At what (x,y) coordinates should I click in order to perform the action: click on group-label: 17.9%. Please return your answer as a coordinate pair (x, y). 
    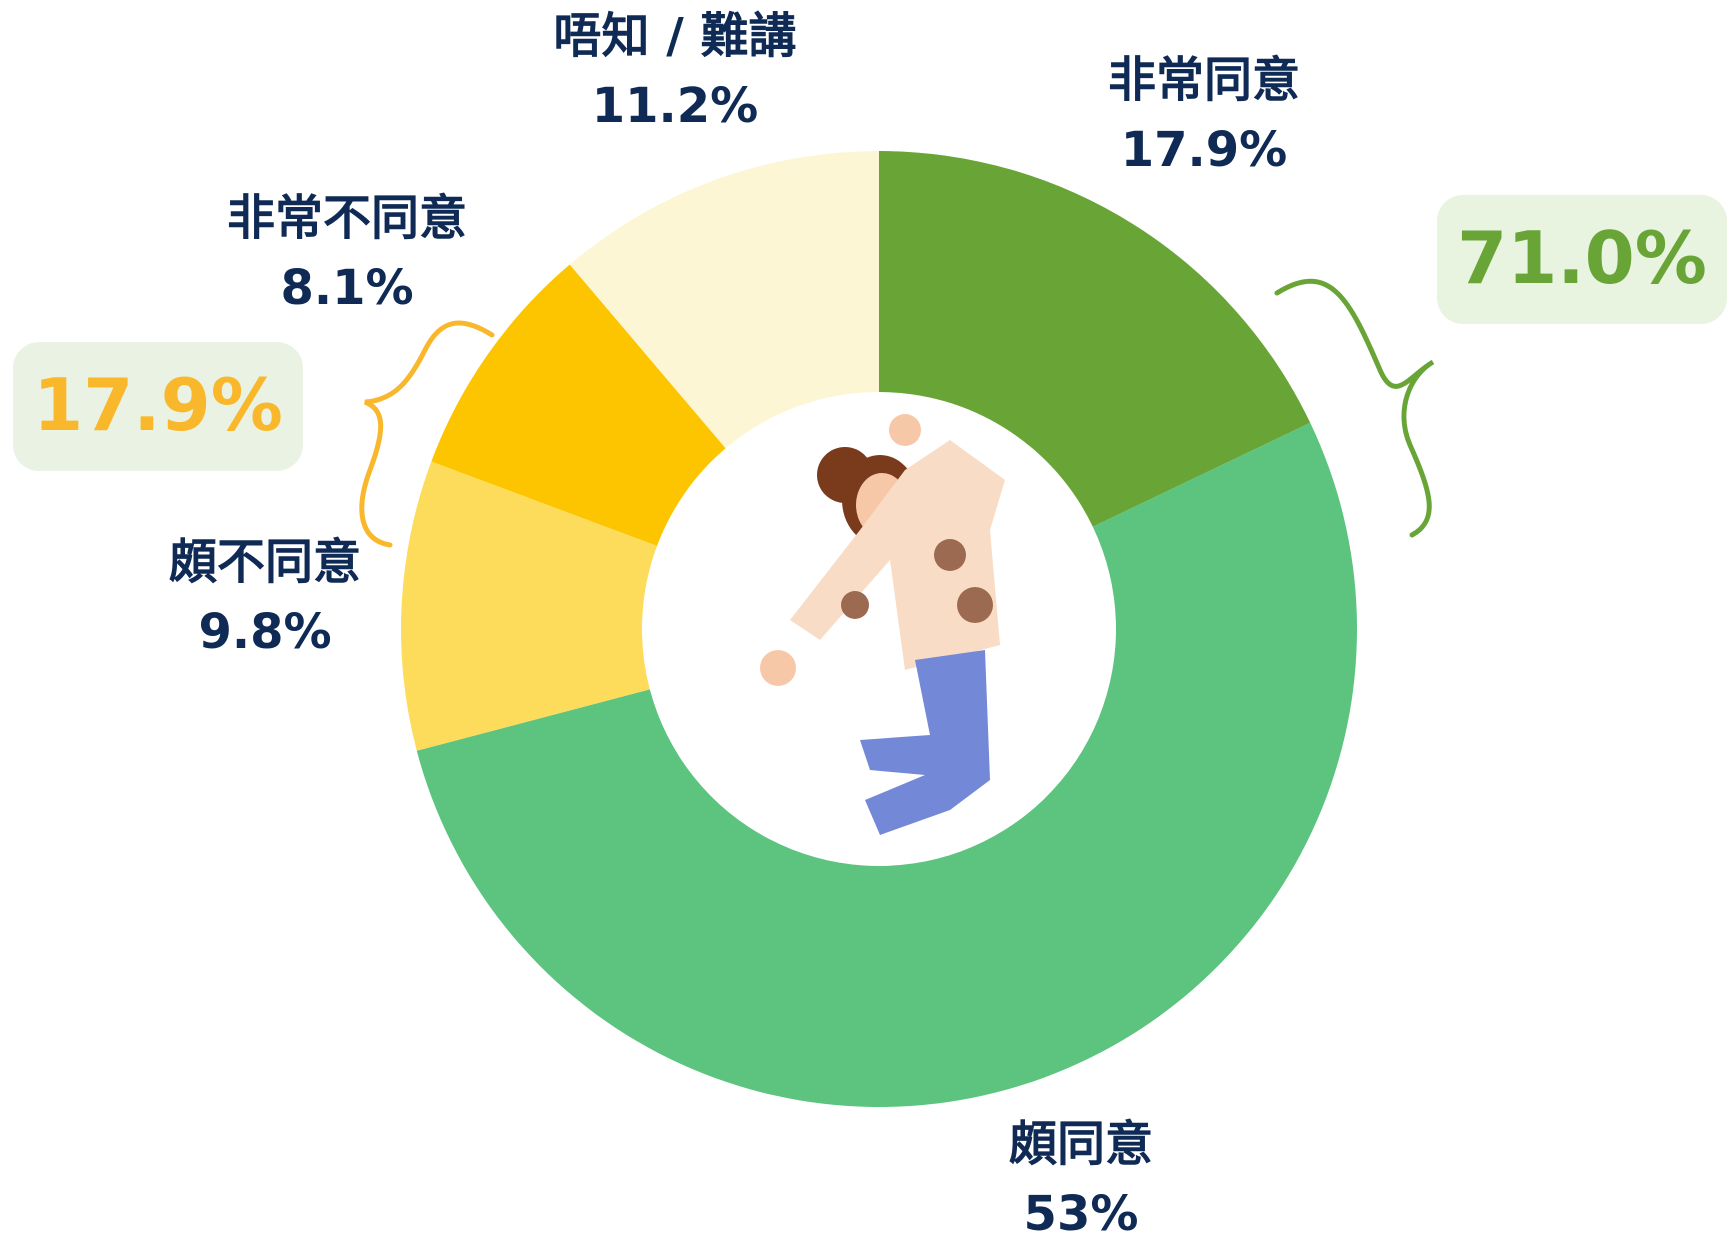
    Looking at the image, I should click on (158, 405).